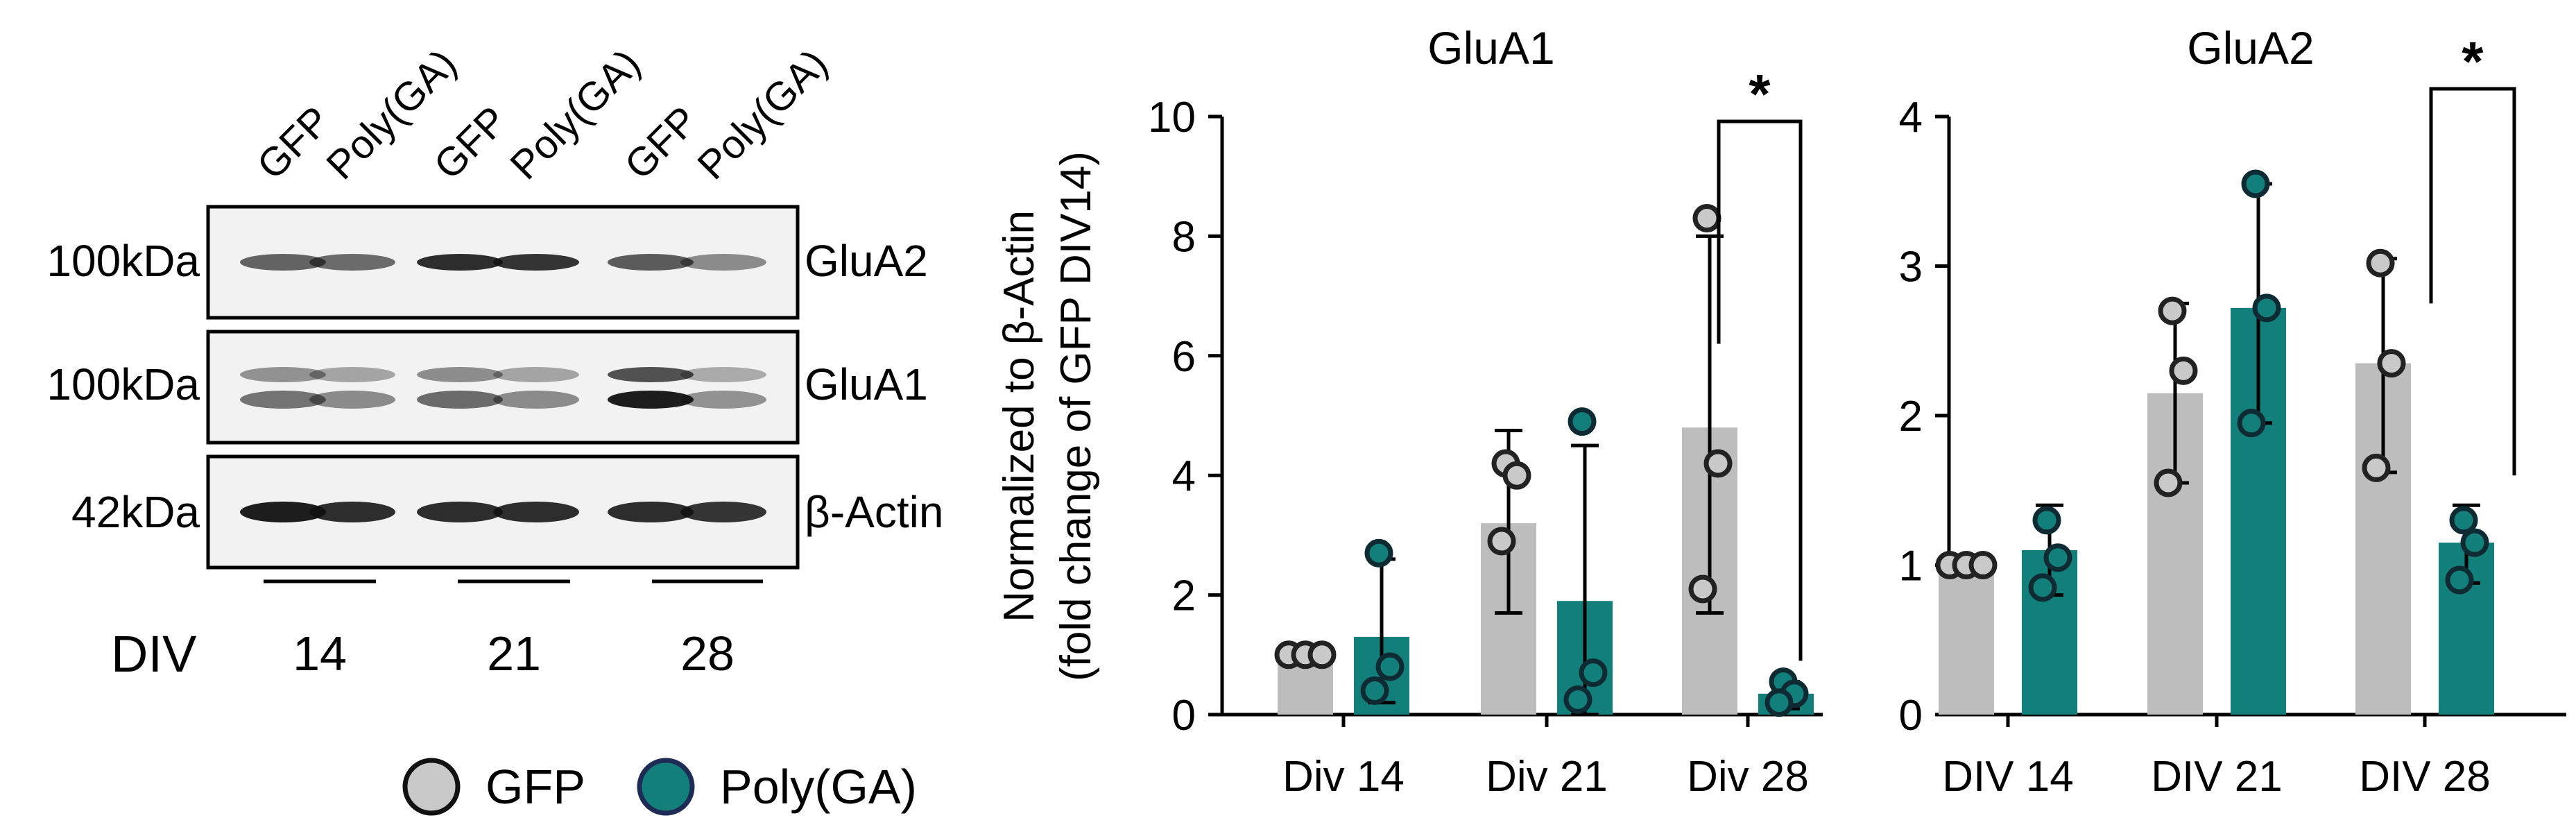 This screenshot has height=827, width=2576. Describe the element at coordinates (514, 653) in the screenshot. I see `div-value-21: 21` at that location.